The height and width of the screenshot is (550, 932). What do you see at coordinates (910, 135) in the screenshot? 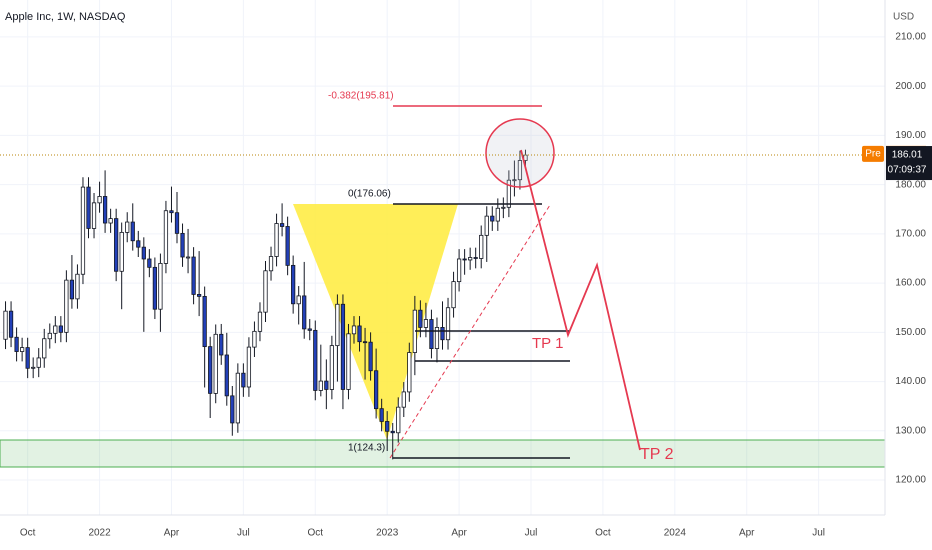
I see `y-tick-label: 190.00` at bounding box center [910, 135].